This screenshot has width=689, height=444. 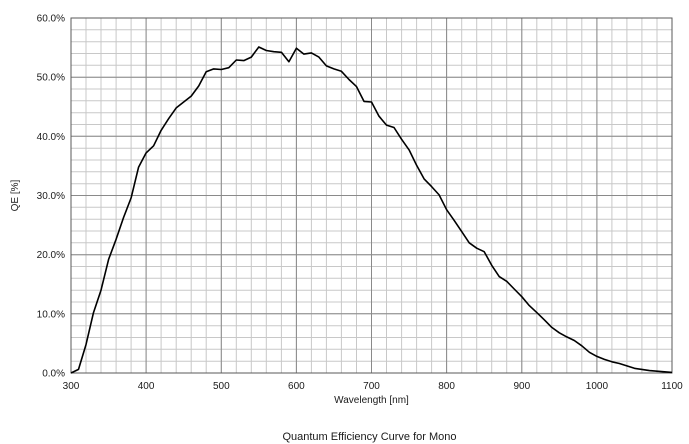 I want to click on y-axis-label: QE [%], so click(x=15, y=195).